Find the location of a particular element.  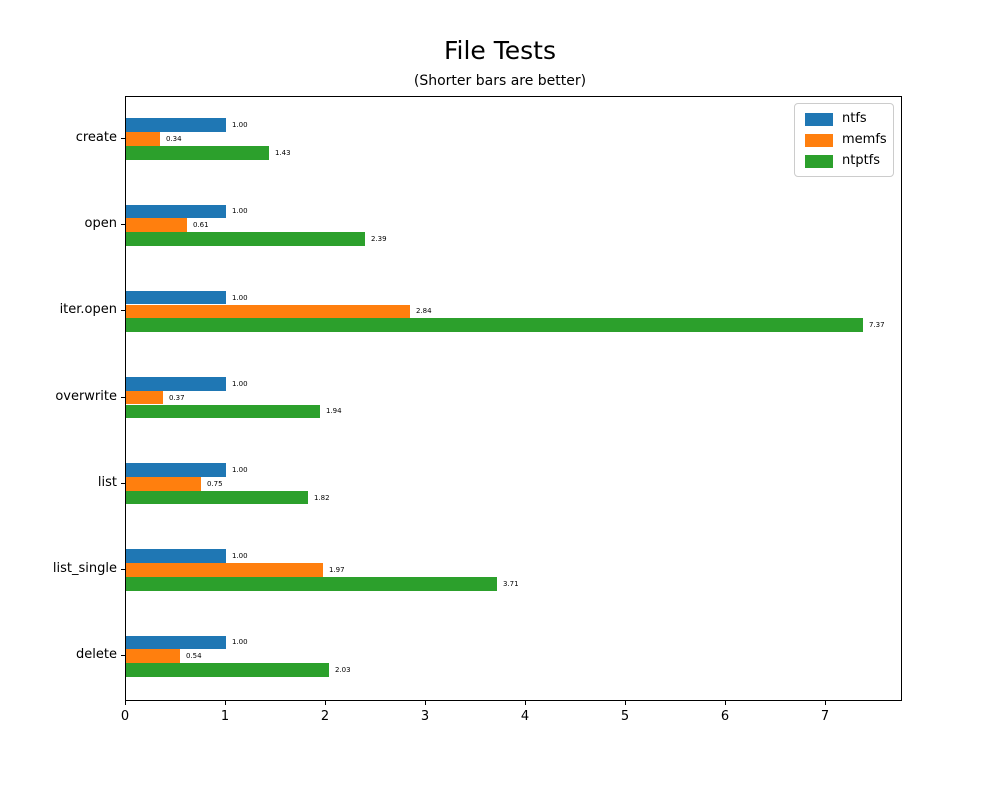

legend-label: ntfs is located at coordinates (854, 118).